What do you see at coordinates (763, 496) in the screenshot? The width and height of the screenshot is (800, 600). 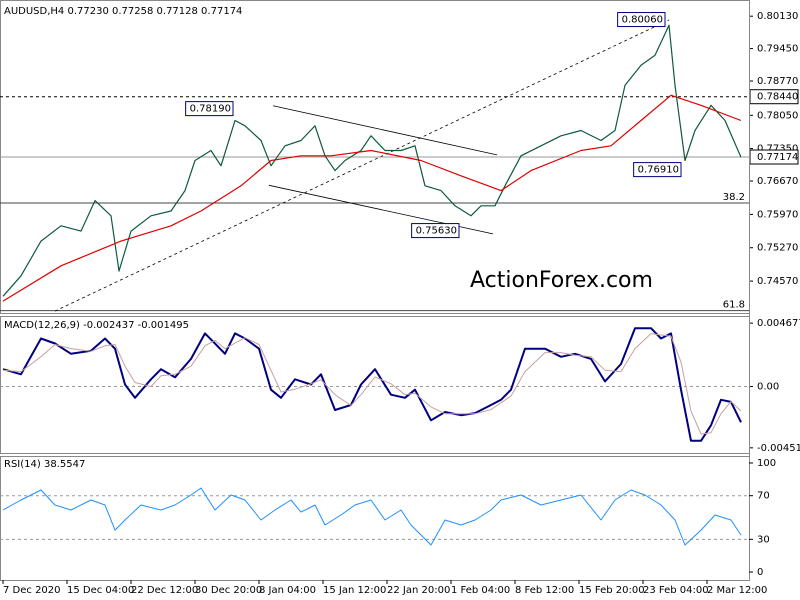 I see `y-tick-label: 70` at bounding box center [763, 496].